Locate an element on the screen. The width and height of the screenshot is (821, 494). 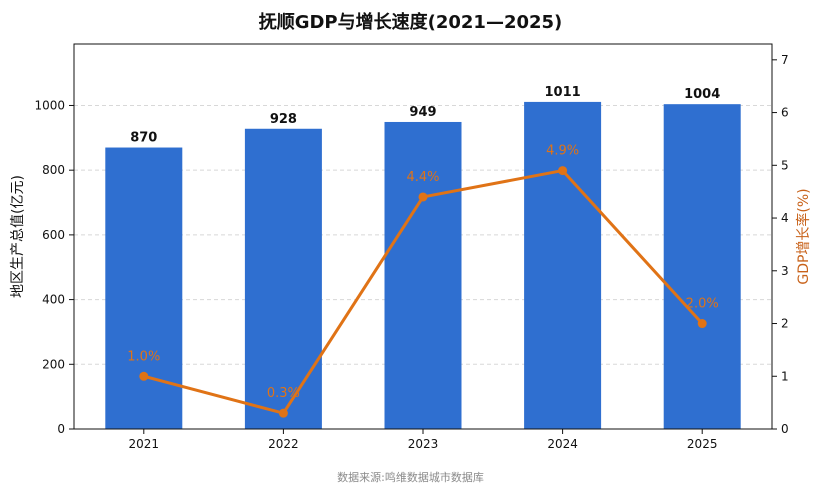
y2-tick-label: 2 is located at coordinates (785, 324).